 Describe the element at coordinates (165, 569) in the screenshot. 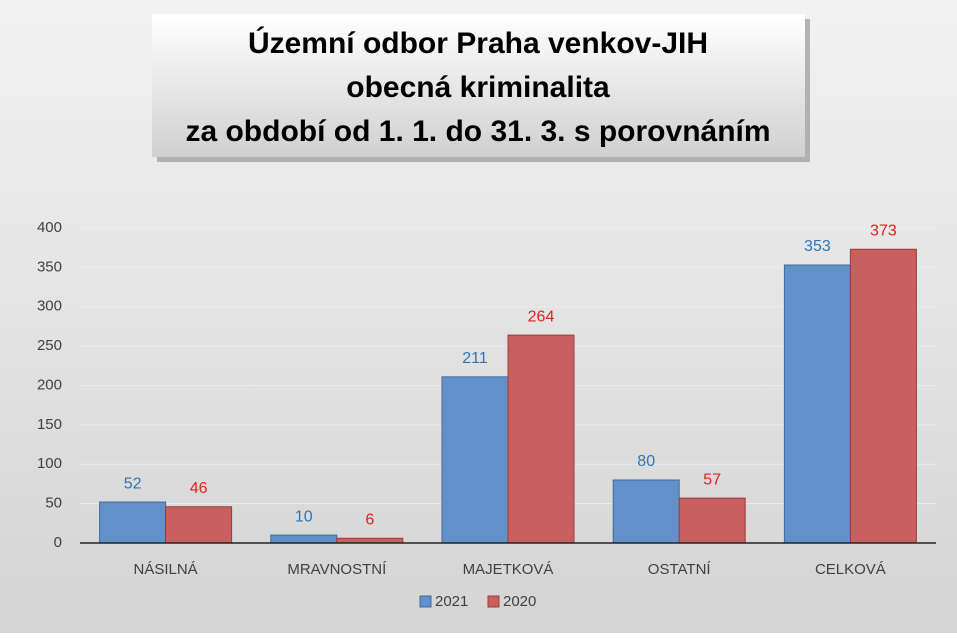

I see `x-tick-label: NÁSILNÁ` at that location.